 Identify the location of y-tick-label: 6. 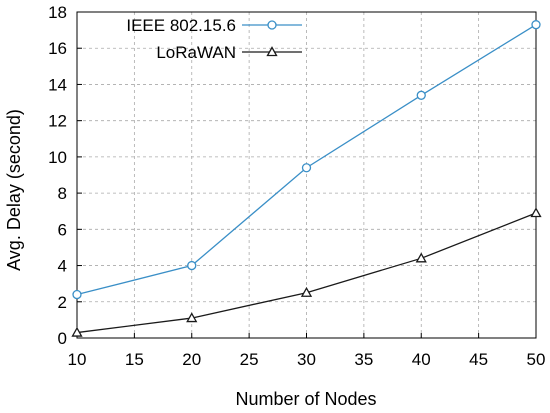
(62, 229).